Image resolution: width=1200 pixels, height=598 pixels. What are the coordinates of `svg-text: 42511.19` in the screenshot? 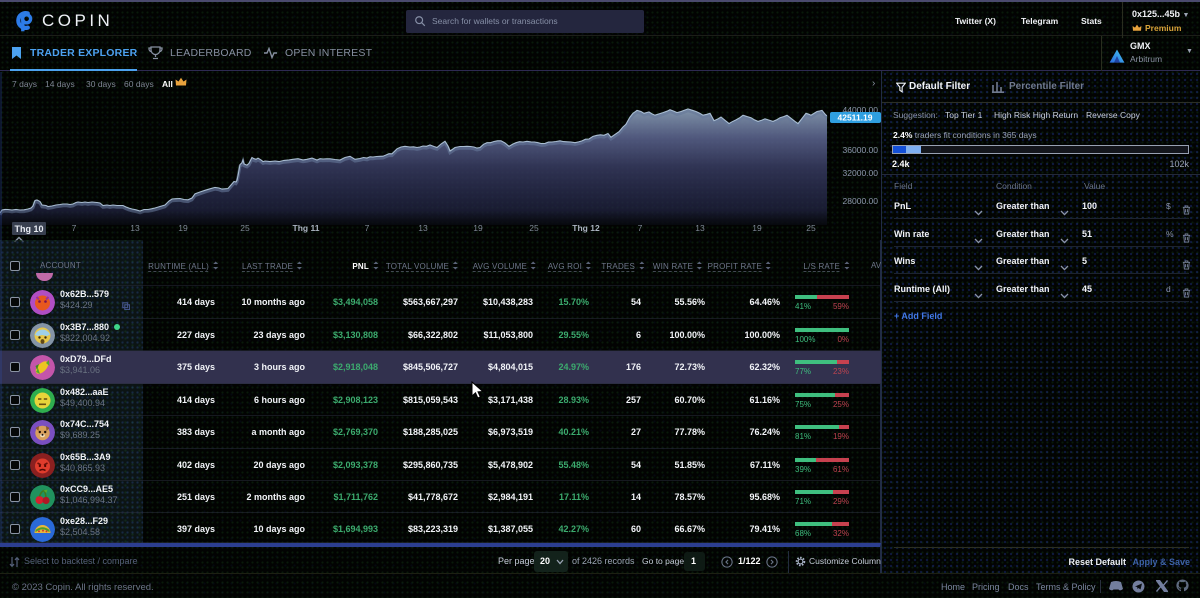 It's located at (855, 118).